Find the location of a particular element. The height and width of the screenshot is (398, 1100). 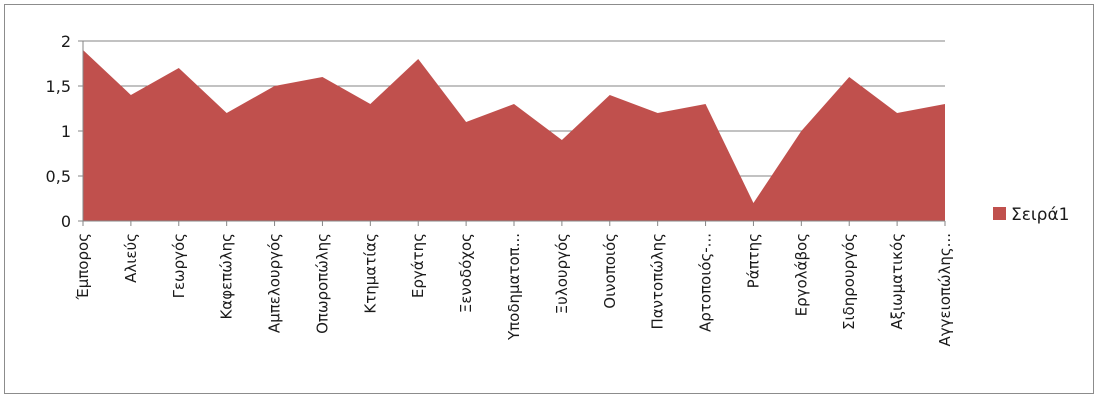

legend: Σειρά1 is located at coordinates (1031, 215).